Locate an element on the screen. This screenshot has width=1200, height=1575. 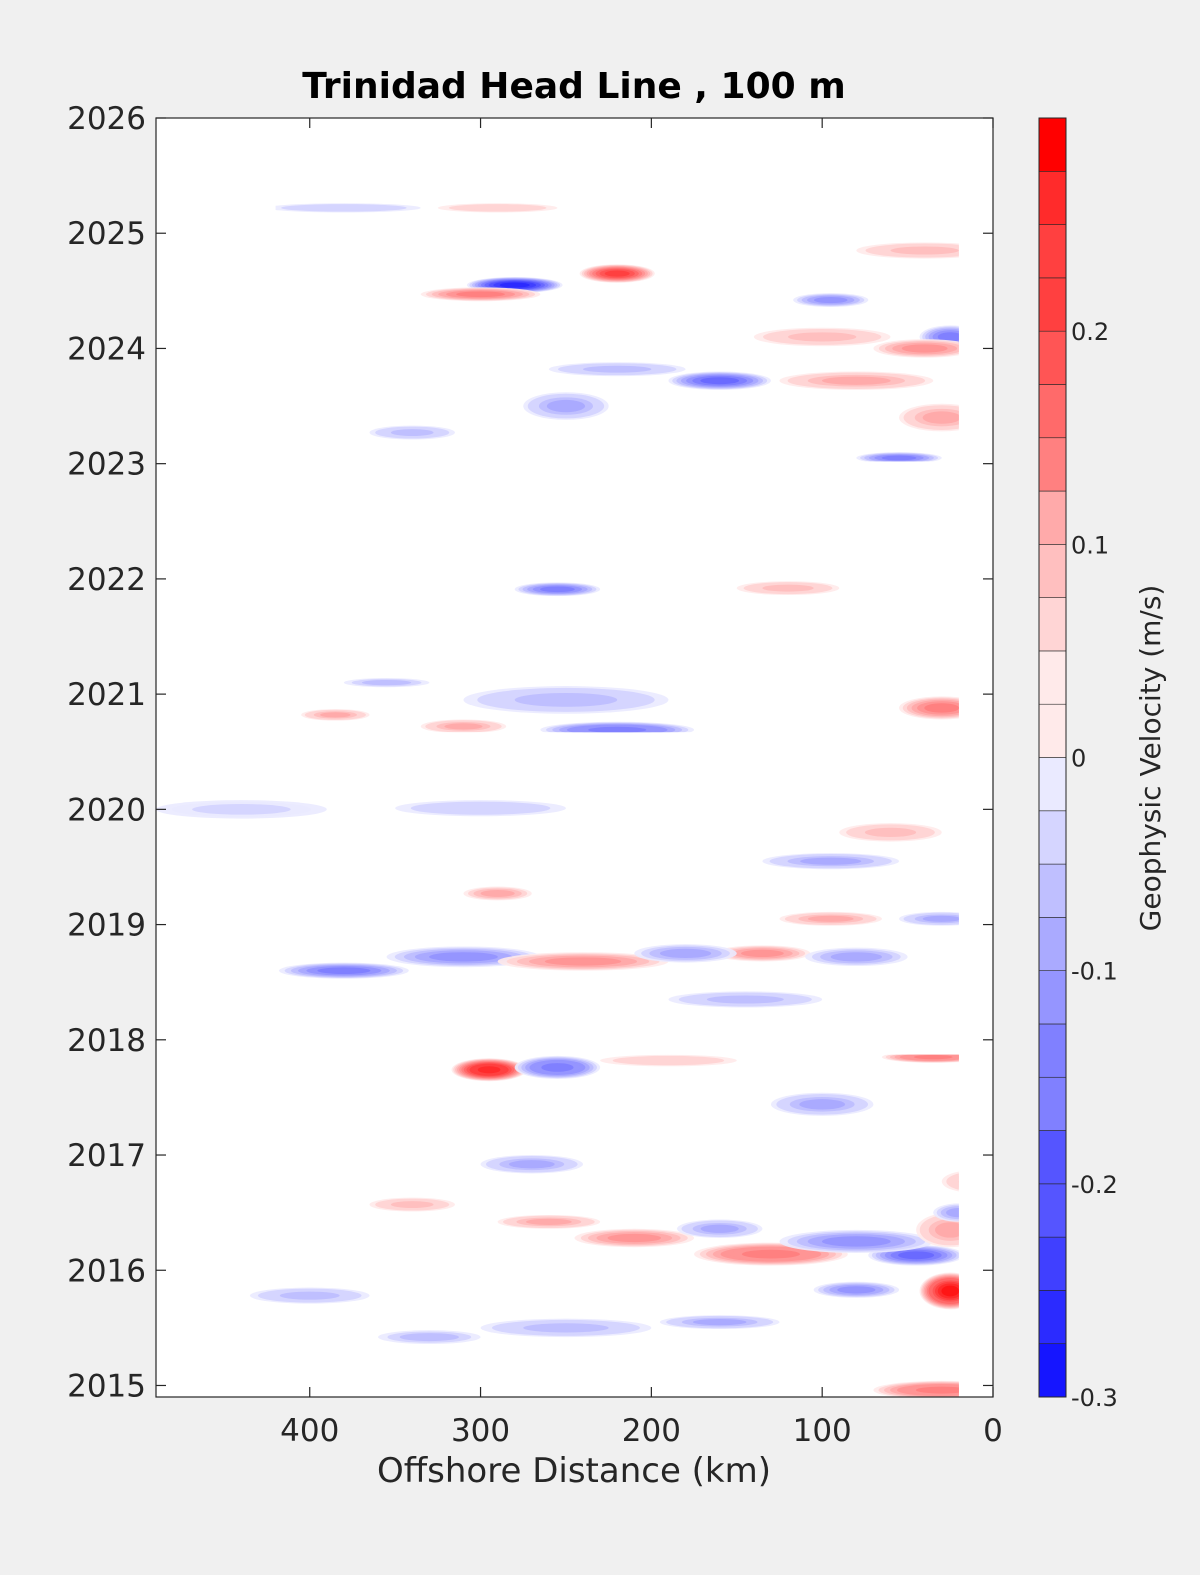
x-tick-label: 100 is located at coordinates (822, 1431).